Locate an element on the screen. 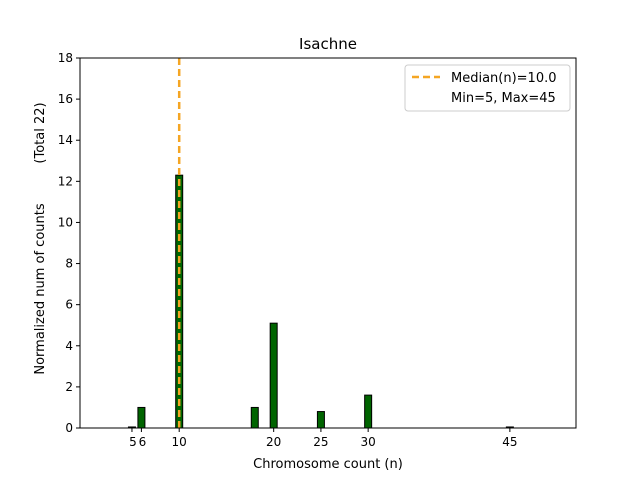 This screenshot has width=640, height=480. chart-title: Isachne is located at coordinates (328, 44).